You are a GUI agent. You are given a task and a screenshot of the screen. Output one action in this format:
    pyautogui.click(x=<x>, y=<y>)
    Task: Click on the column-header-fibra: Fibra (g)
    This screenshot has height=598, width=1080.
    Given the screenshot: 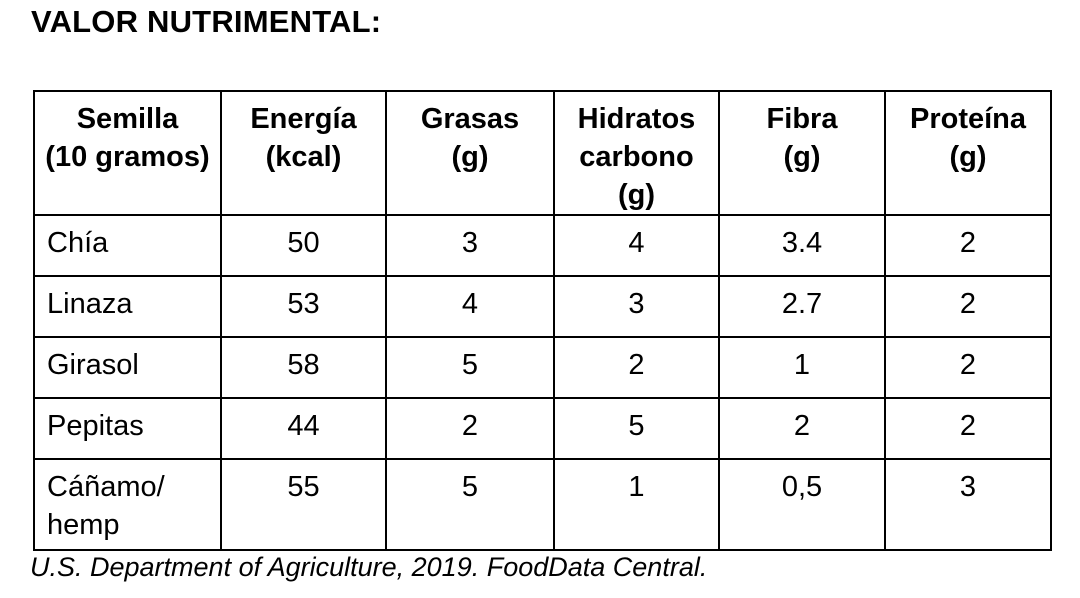 What is the action you would take?
    pyautogui.click(x=802, y=153)
    